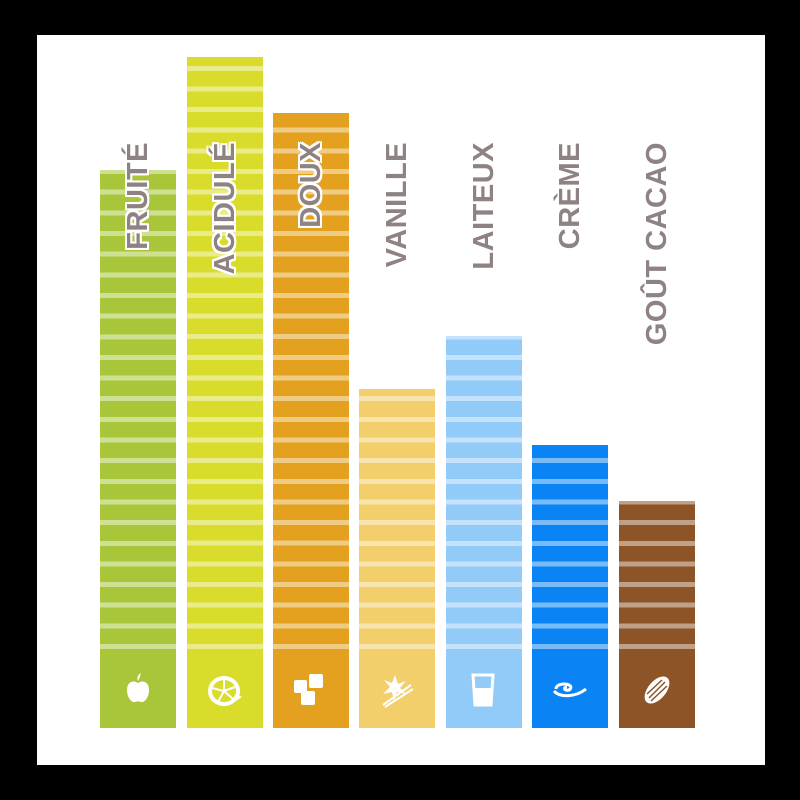  I want to click on category-label: GOÛT CACAO, so click(656, 244).